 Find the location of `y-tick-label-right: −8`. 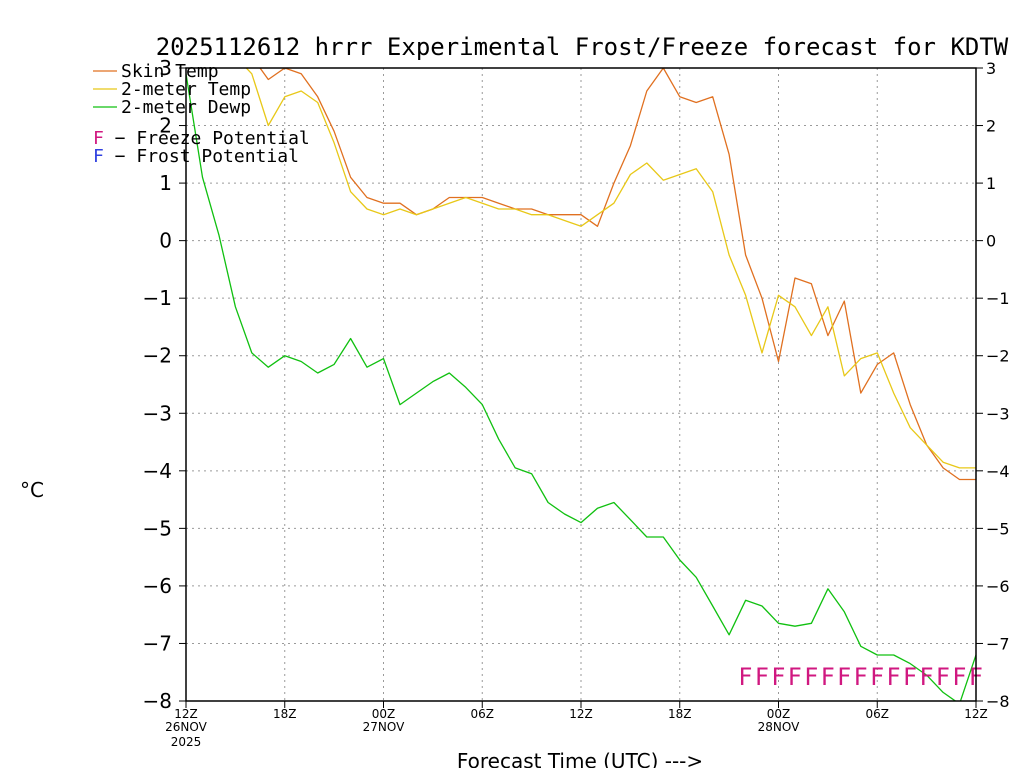

y-tick-label-right: −8 is located at coordinates (998, 701).